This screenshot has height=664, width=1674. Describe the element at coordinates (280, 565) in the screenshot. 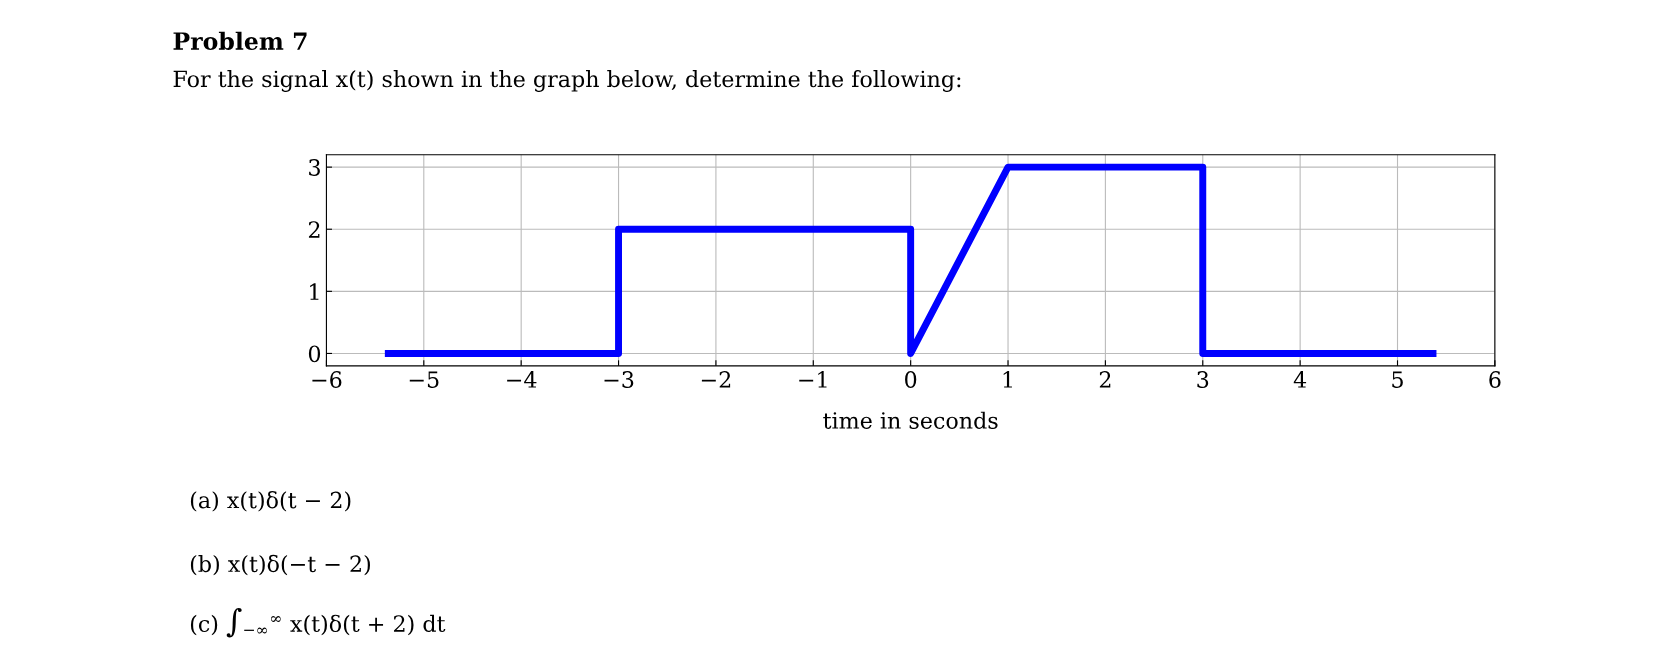

I see `text: (b) x(t)δ(−t − 2)` at that location.